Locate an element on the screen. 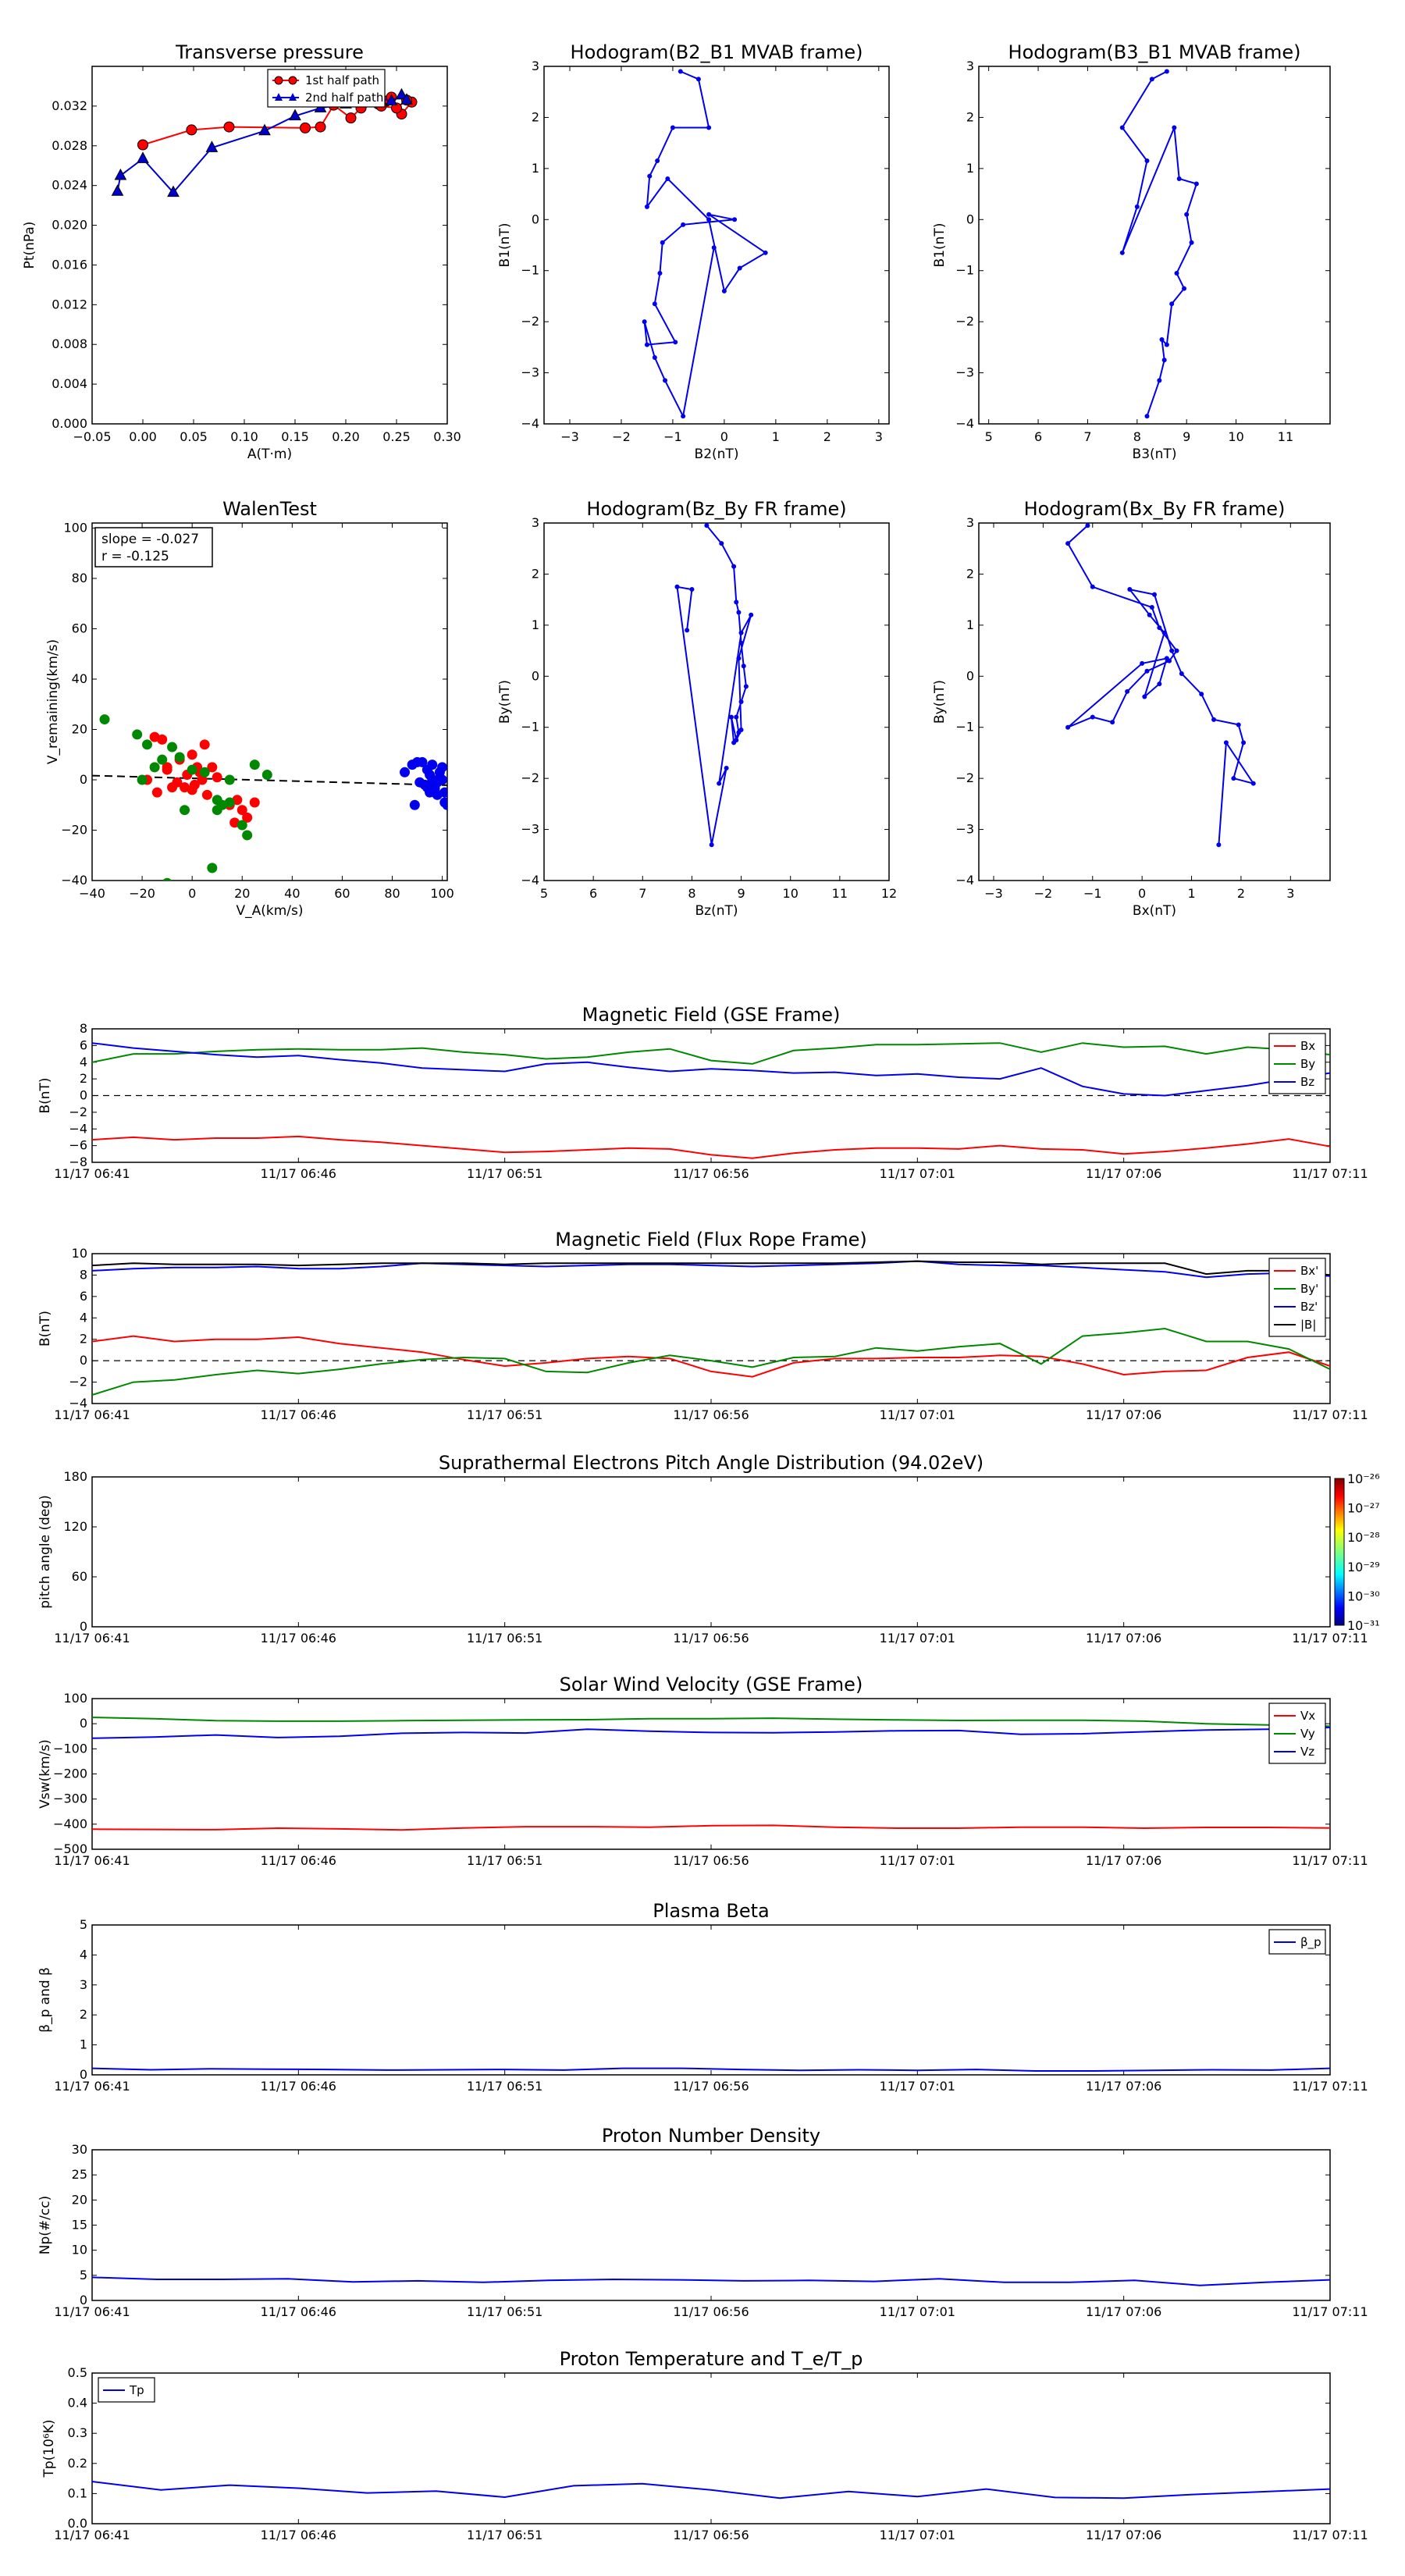  tp_temp-x-tick-label: 11/17 06:46 is located at coordinates (298, 2535).